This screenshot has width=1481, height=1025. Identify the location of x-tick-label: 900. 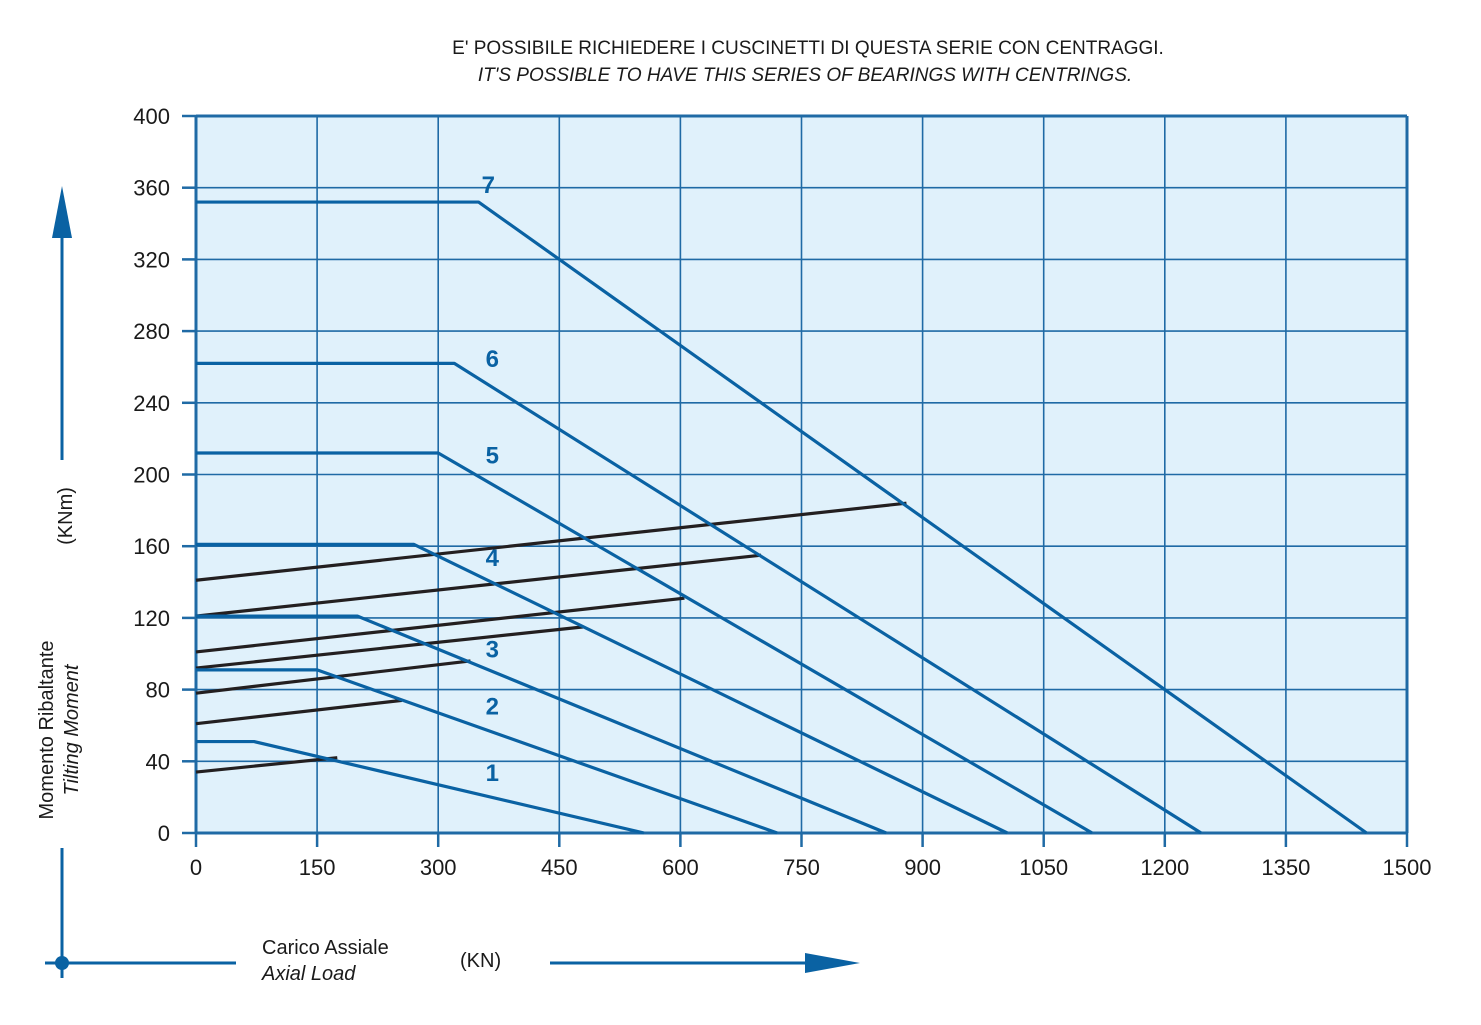
(922, 867).